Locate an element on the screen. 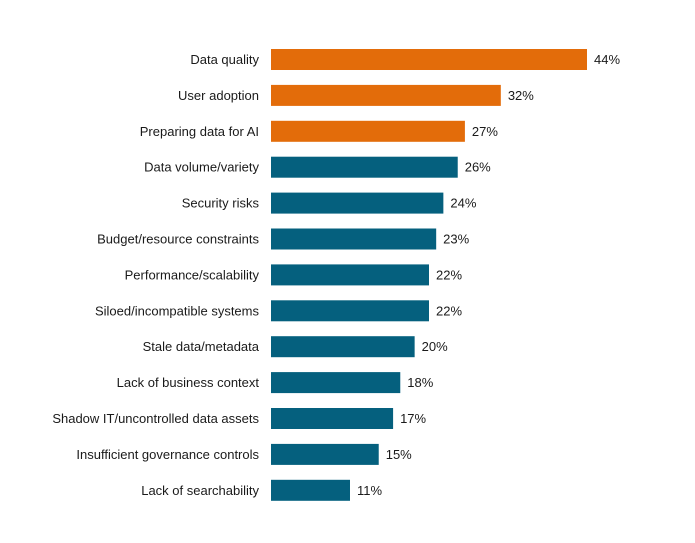  category-label: Performance/scalability is located at coordinates (192, 274).